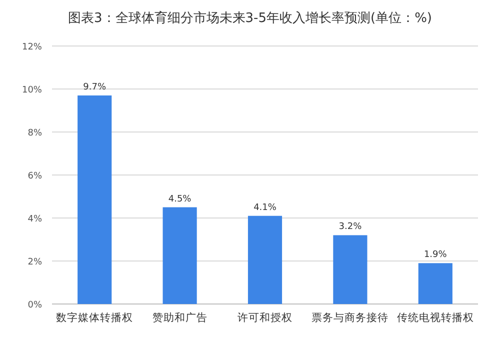 The image size is (500, 362). I want to click on chart-title: 图表3：全球体育细分市场未来3-5年收入增长率预测(单位：%), so click(250, 18).